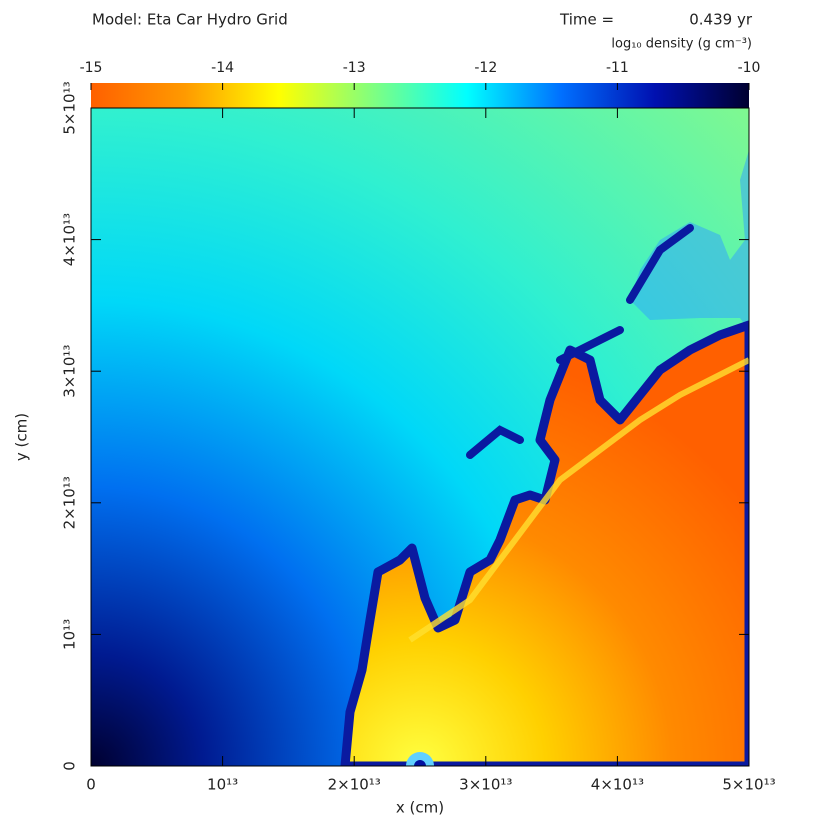 This screenshot has height=824, width=824. What do you see at coordinates (22, 437) in the screenshot?
I see `y-axis-label: y (cm)` at bounding box center [22, 437].